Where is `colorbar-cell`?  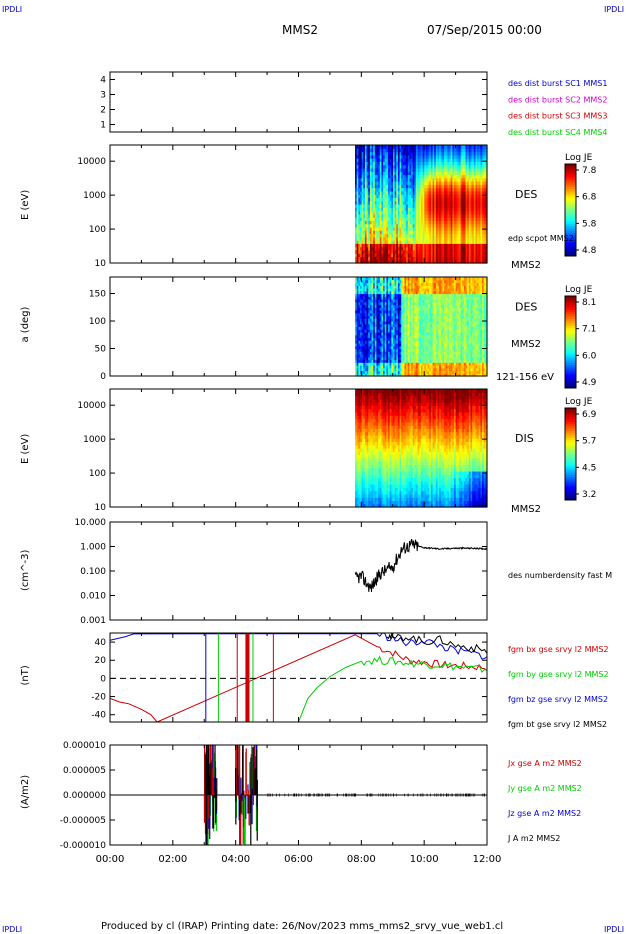 colorbar-cell is located at coordinates (570, 230).